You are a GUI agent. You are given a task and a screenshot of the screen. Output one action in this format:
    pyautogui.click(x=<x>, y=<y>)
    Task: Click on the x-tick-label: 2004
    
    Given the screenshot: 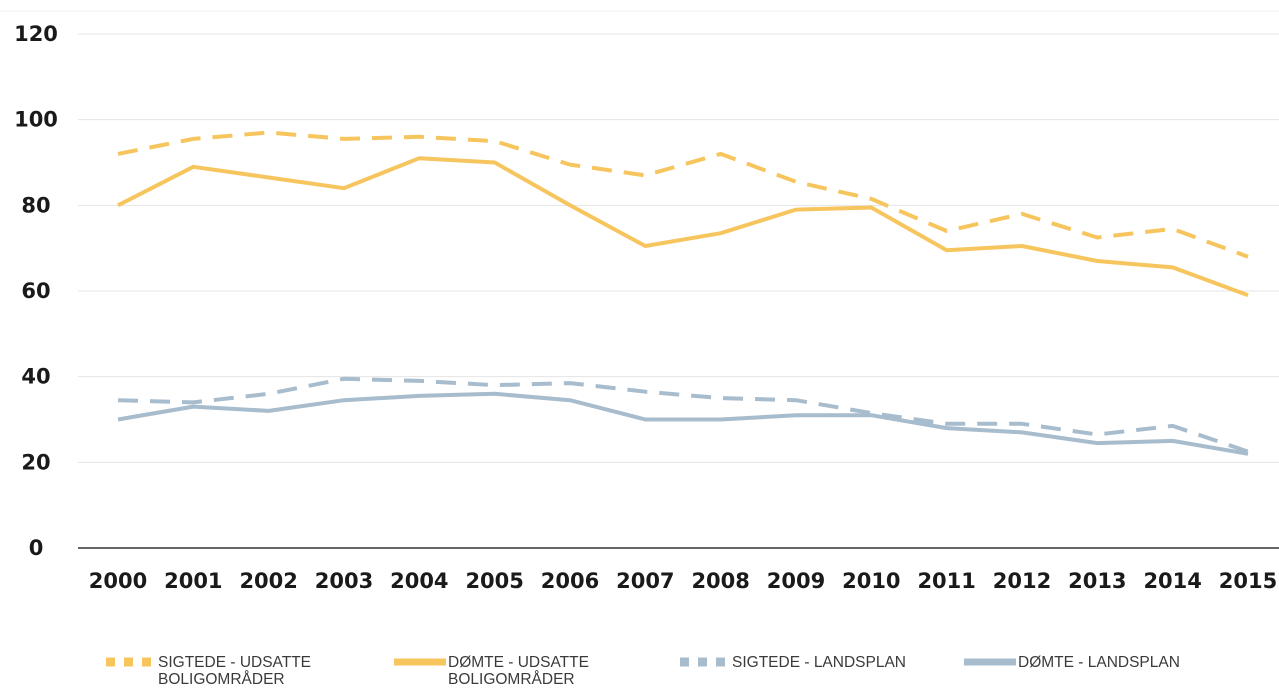 What is the action you would take?
    pyautogui.click(x=419, y=581)
    